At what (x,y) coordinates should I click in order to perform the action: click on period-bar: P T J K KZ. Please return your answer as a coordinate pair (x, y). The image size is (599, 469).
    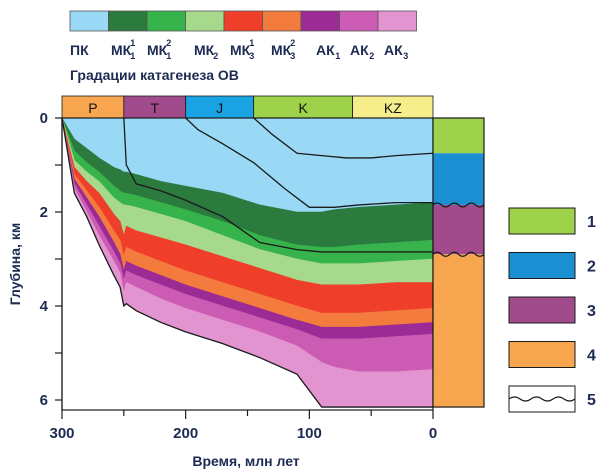
    Looking at the image, I should click on (247, 107).